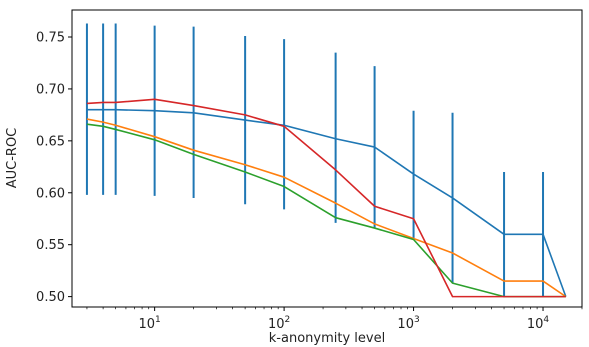 This screenshot has width=589, height=347. What do you see at coordinates (417, 320) in the screenshot?
I see `x-tick-label-exponent: 3` at bounding box center [417, 320].